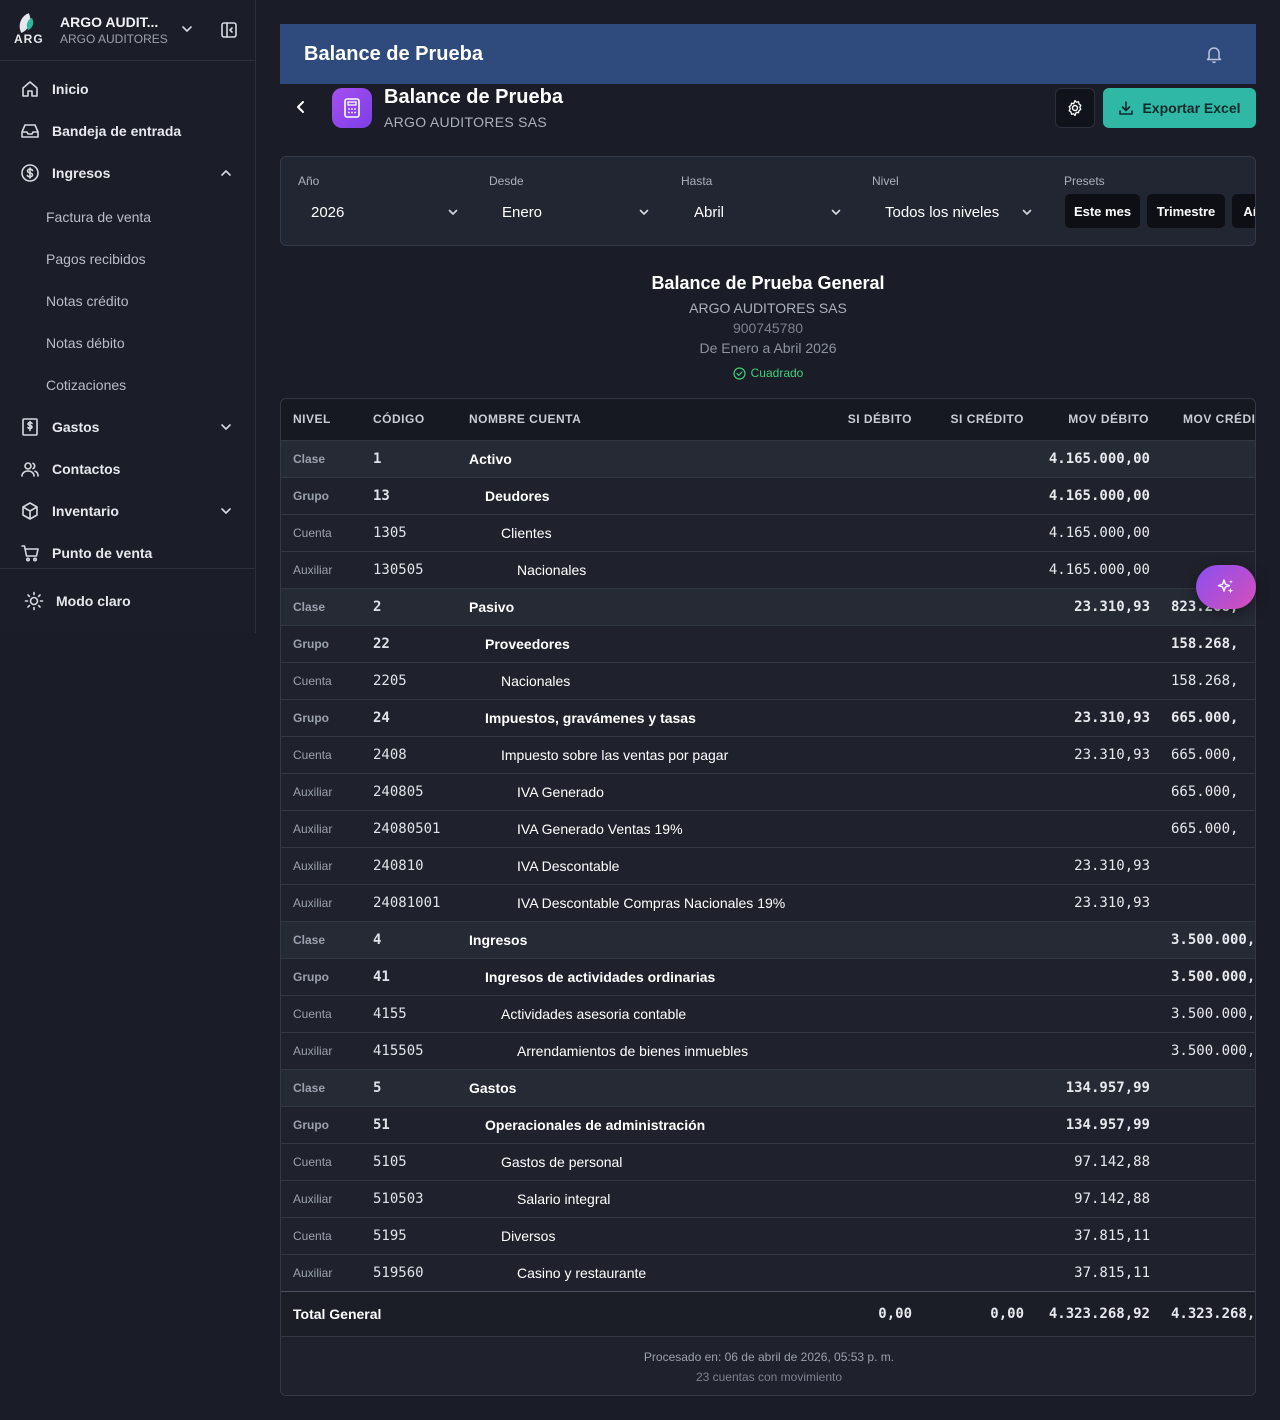 The image size is (1280, 1420). I want to click on row-account-name: Proveedores, so click(527, 644).